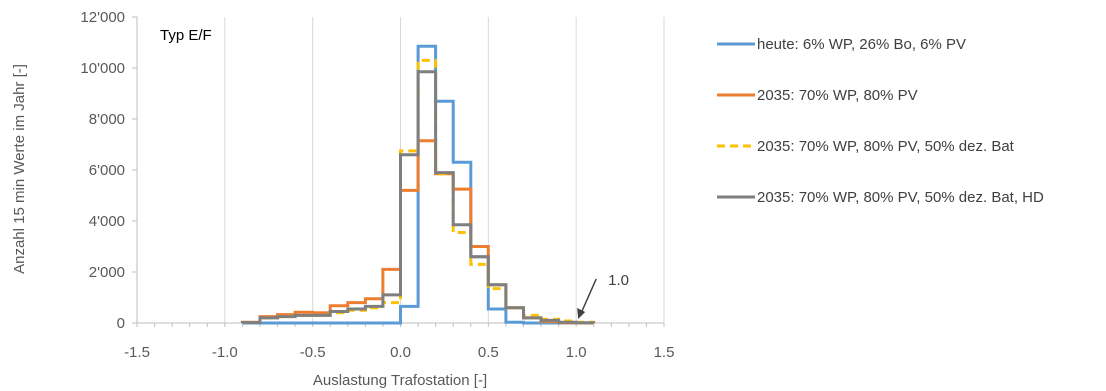  Describe the element at coordinates (603, 295) in the screenshot. I see `annotations: 1.0` at that location.